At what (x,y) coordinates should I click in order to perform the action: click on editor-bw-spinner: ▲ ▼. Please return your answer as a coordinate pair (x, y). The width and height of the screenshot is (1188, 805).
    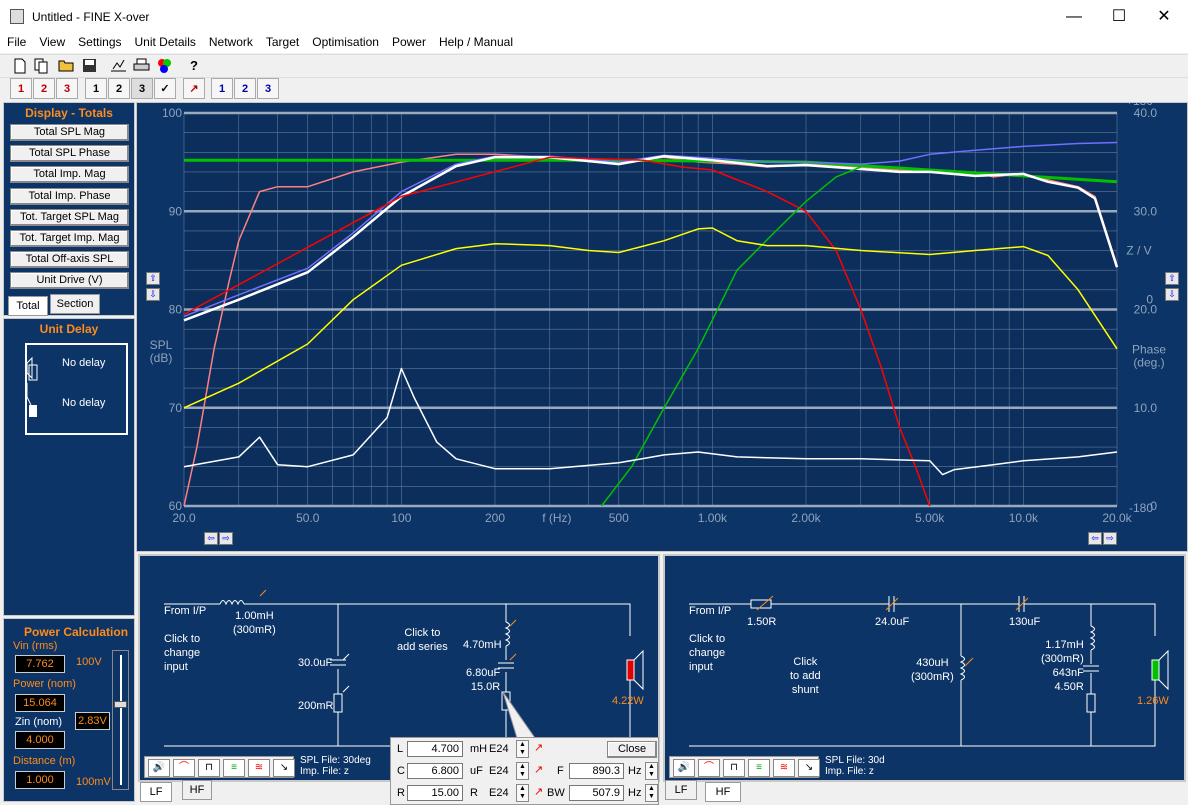
    Looking at the image, I should click on (651, 793).